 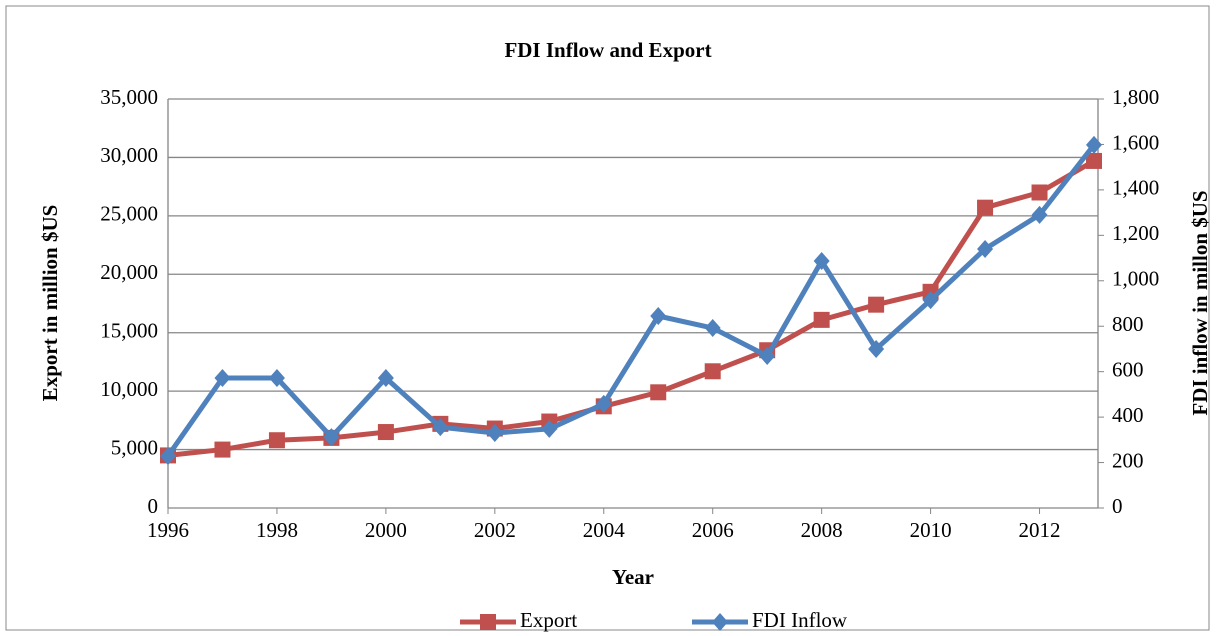 I want to click on x-tick-label: 1996, so click(x=168, y=530).